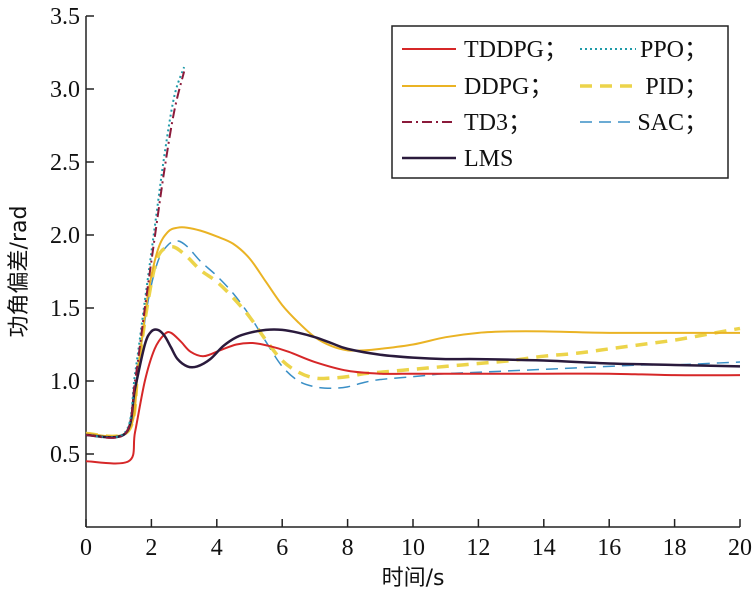  Describe the element at coordinates (65, 382) in the screenshot. I see `y-tick-label: 1.0` at that location.